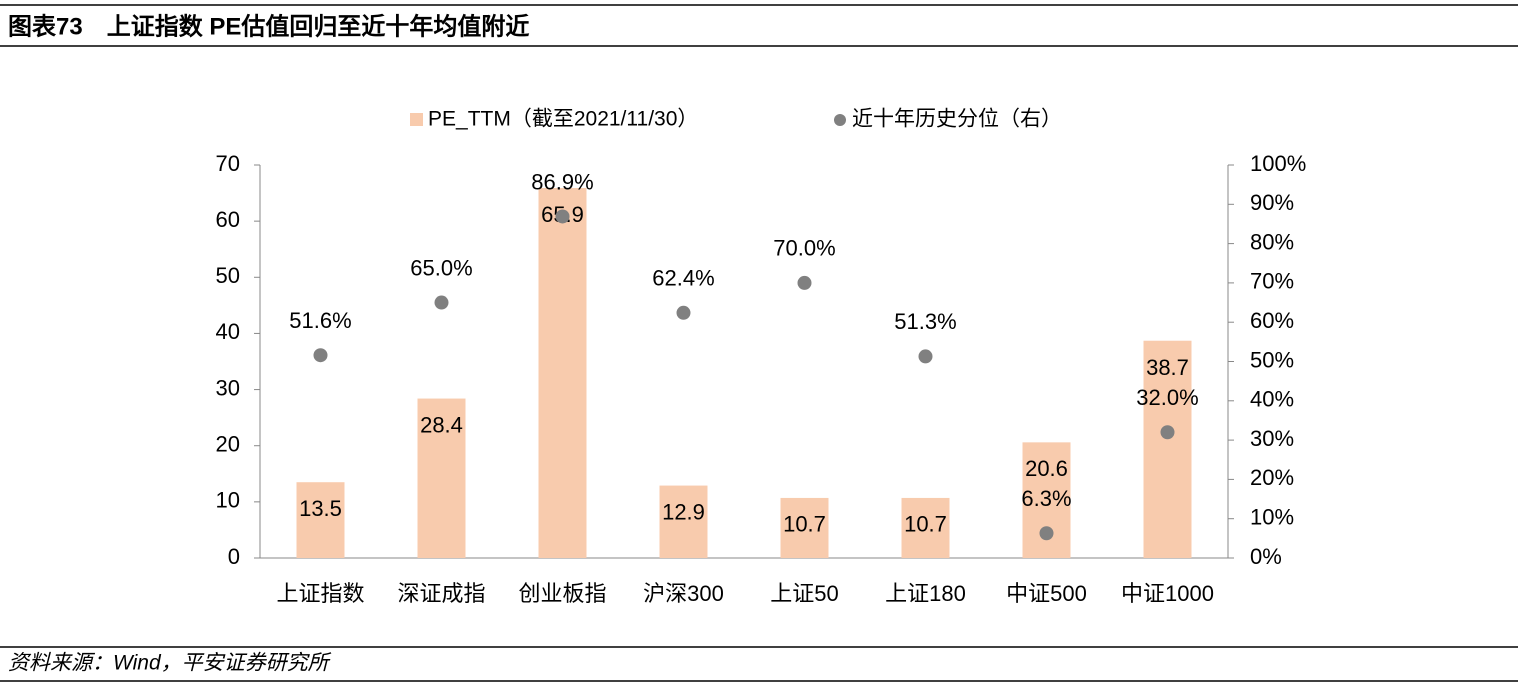 Image resolution: width=1518 pixels, height=691 pixels. I want to click on x-tick-label: 深证成指, so click(441, 593).